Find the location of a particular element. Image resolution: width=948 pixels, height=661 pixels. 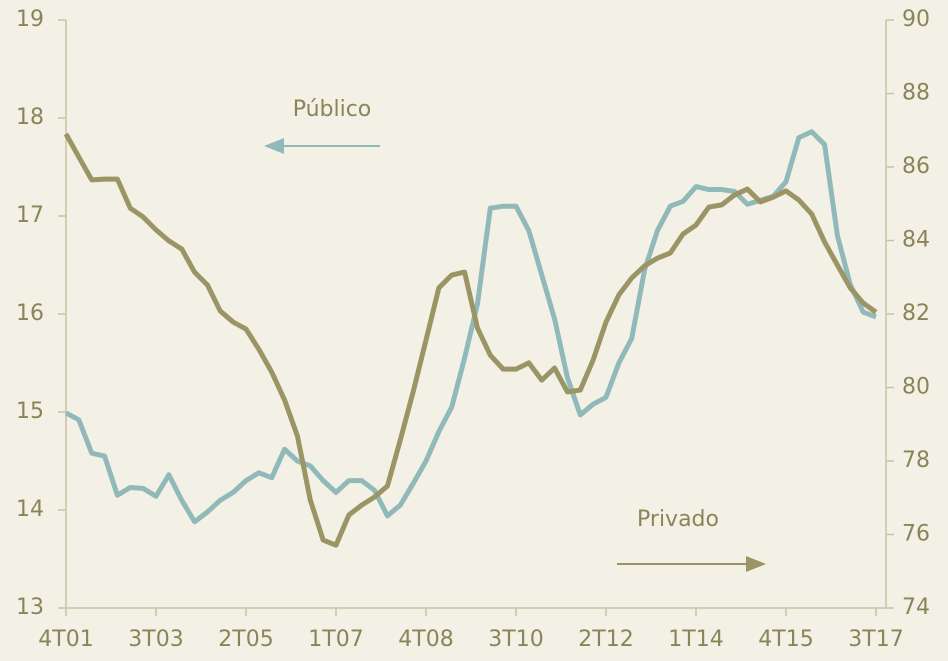

y-tick-label: 19 is located at coordinates (30, 19).